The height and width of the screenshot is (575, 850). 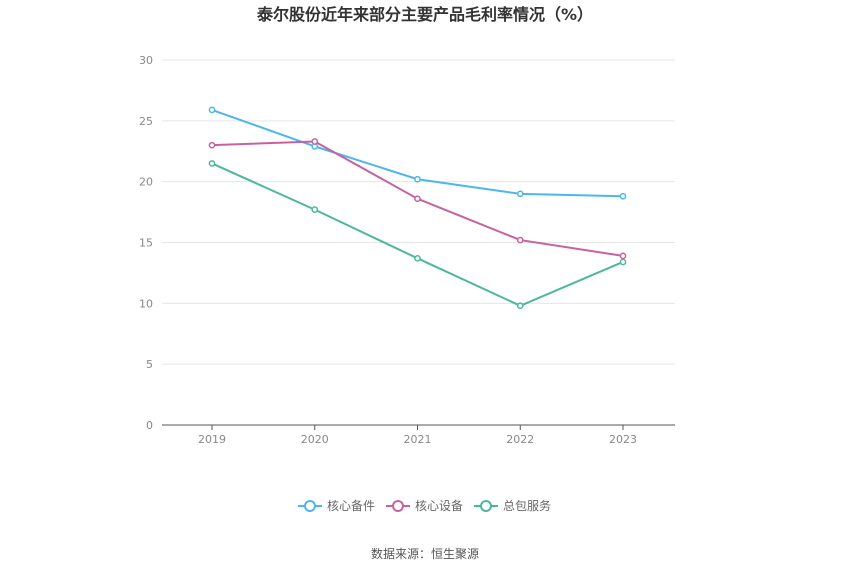 What do you see at coordinates (149, 364) in the screenshot?
I see `y-tick-label: 5` at bounding box center [149, 364].